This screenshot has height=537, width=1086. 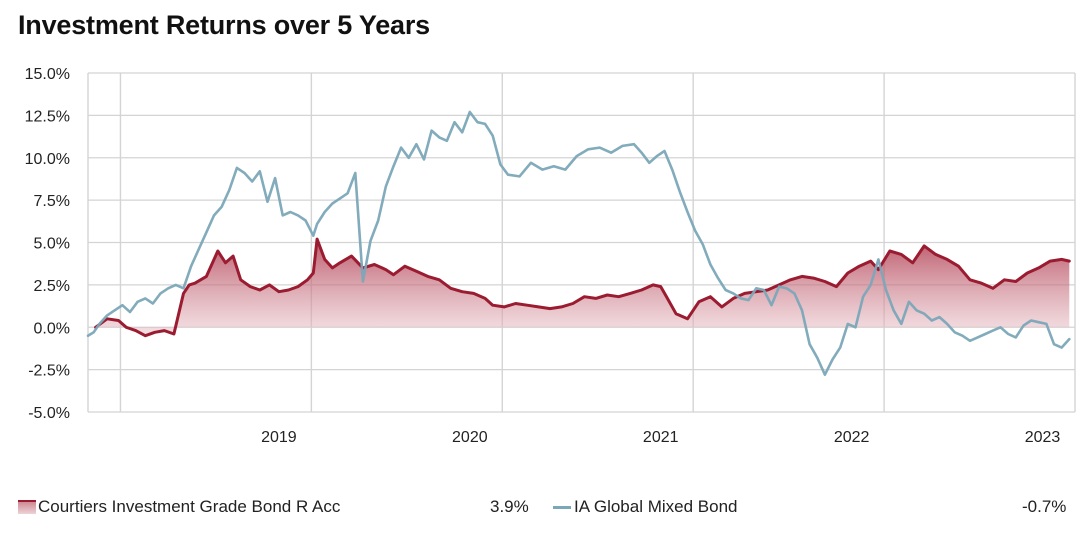 I want to click on legend-item-fund: Courtiers Investment Grade Bond R Acc, so click(x=179, y=507).